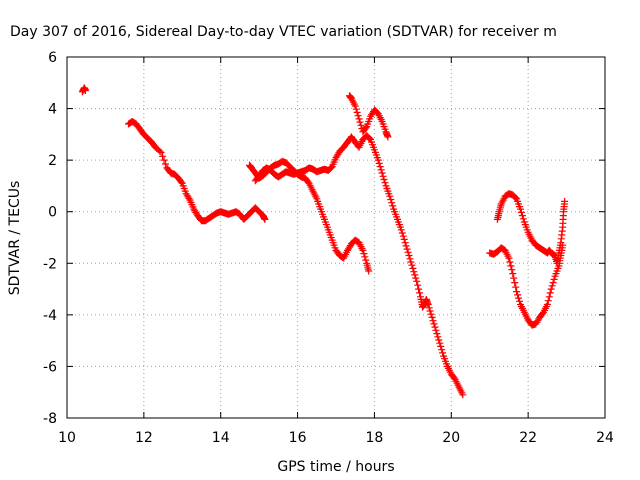  Describe the element at coordinates (605, 438) in the screenshot. I see `x-tick-label: 24` at that location.